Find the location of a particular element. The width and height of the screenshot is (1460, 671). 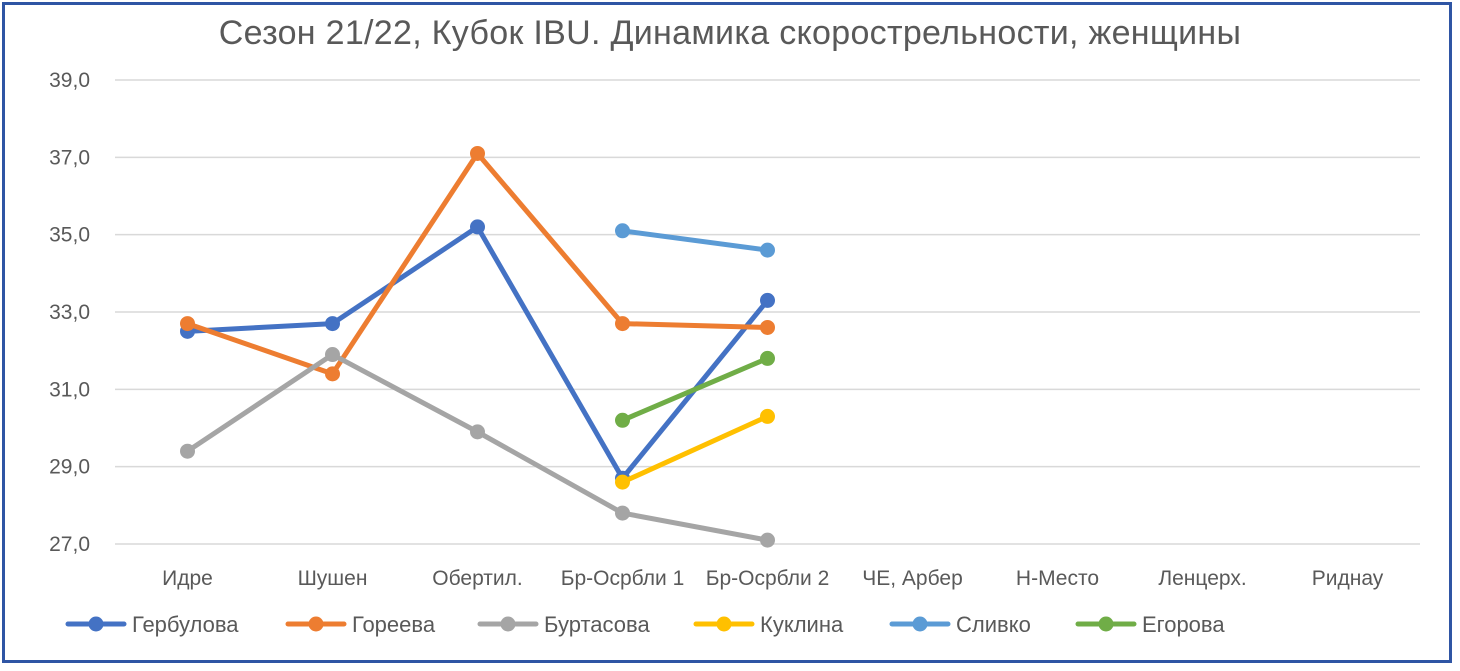

y-tick-label: 27,0 is located at coordinates (69, 544).